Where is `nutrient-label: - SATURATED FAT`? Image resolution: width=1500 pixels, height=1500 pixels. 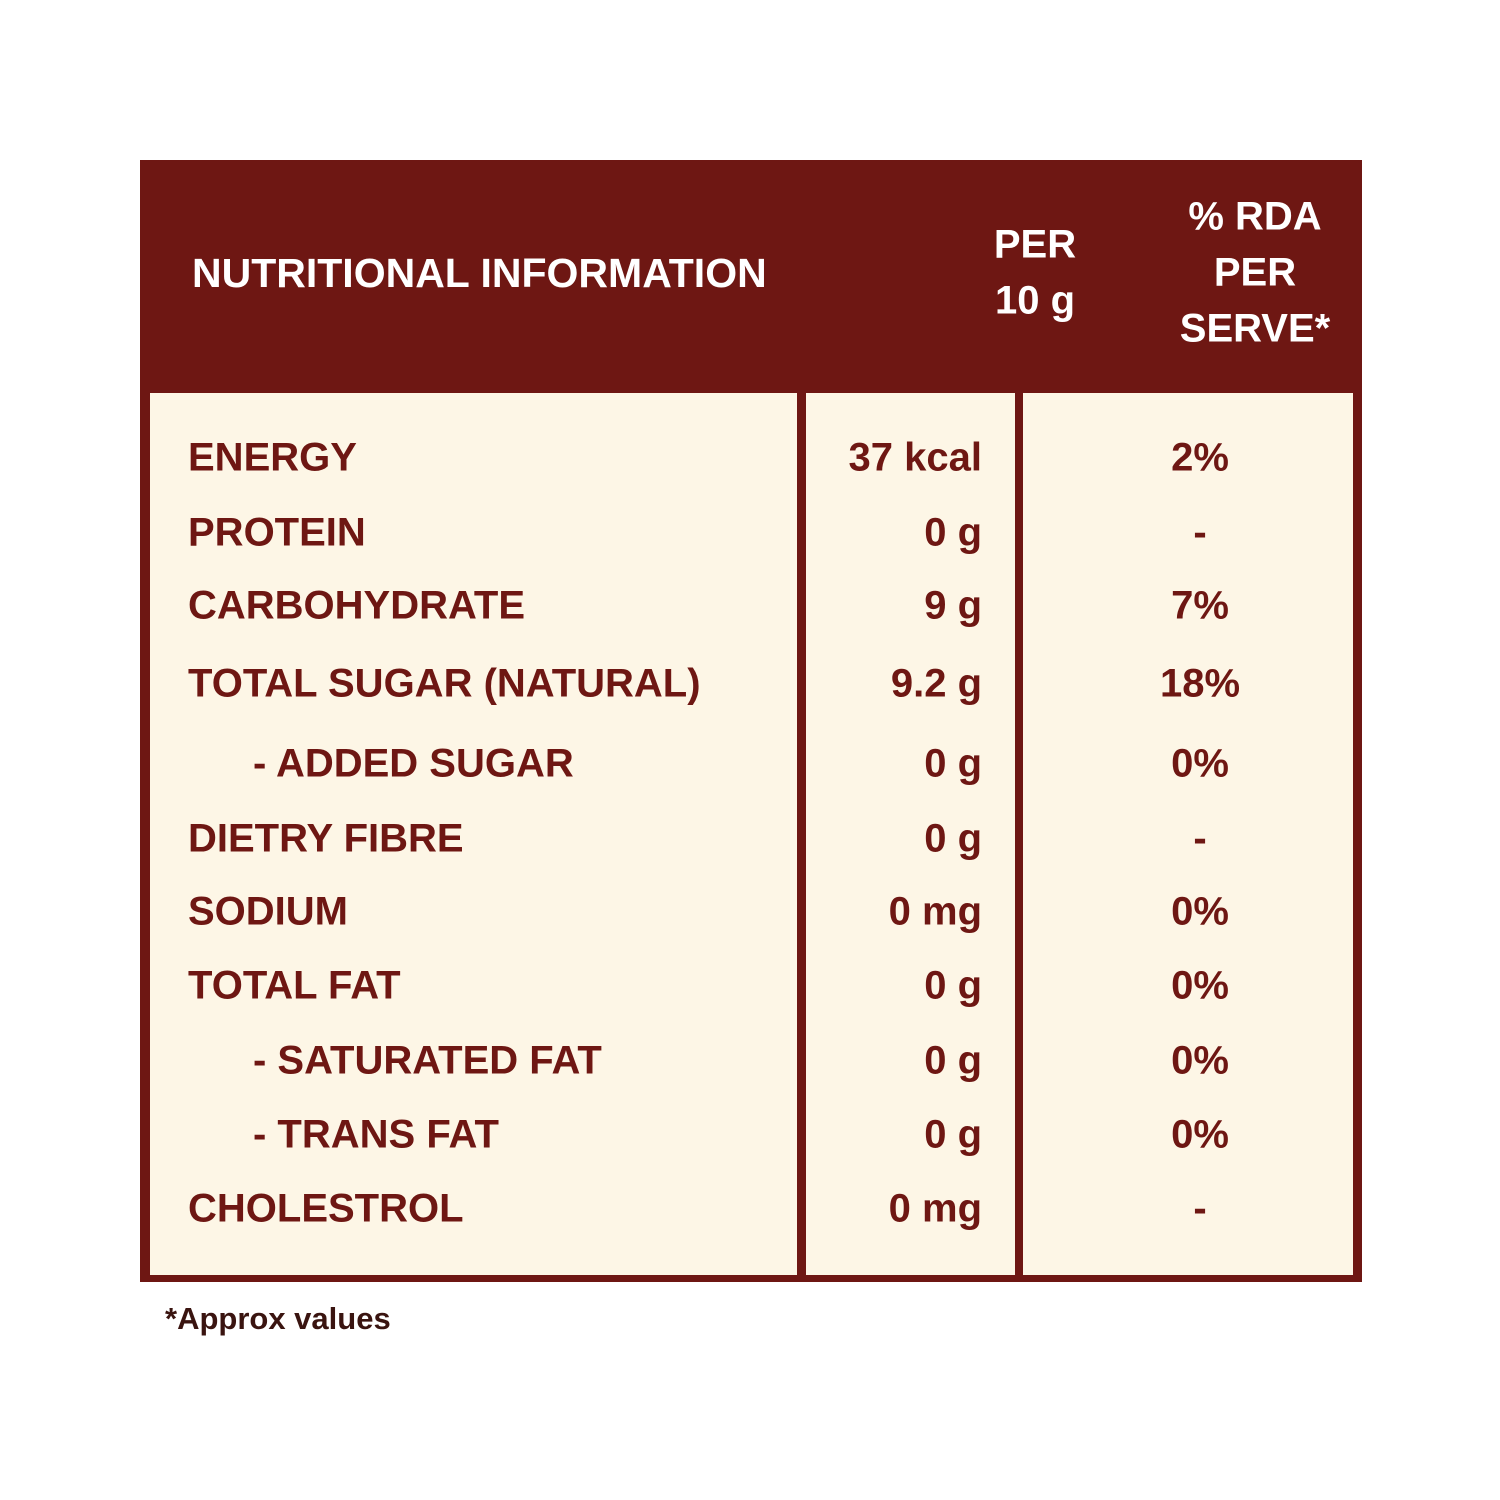
nutrient-label: - SATURATED FAT is located at coordinates (427, 1061).